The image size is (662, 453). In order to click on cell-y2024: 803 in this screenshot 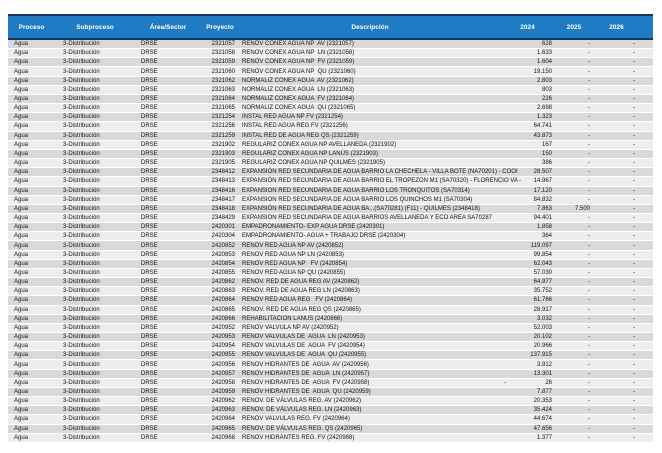, I will do `click(546, 89)`.